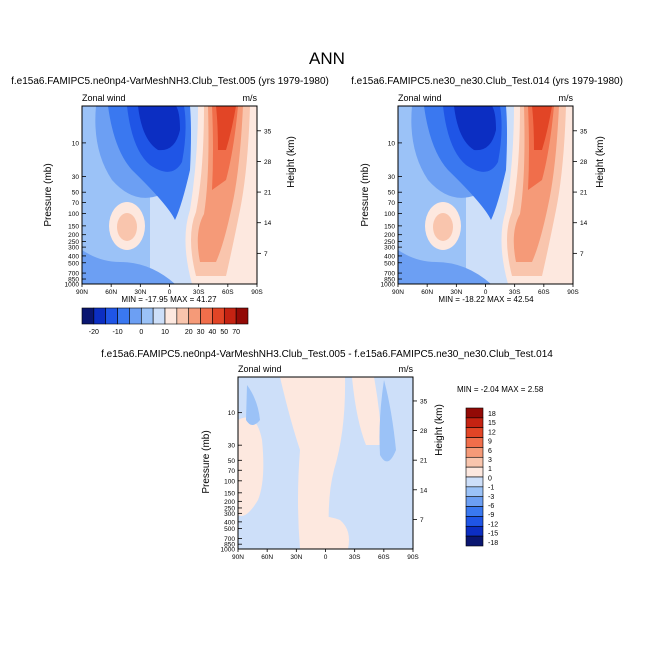 Image resolution: width=654 pixels, height=654 pixels. What do you see at coordinates (492, 423) in the screenshot?
I see `colorbar-v-label: 15` at bounding box center [492, 423].